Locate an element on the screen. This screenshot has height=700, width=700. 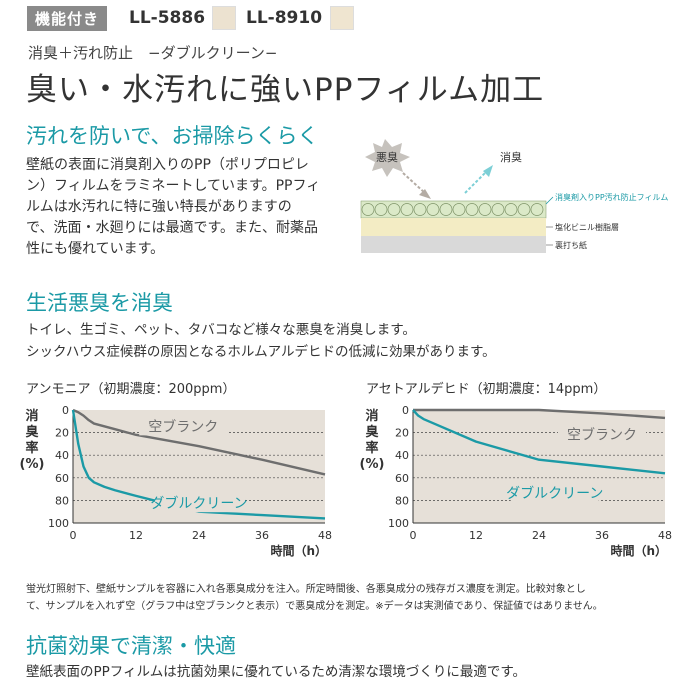
chart-right-title: アセトアルデヒド（初期濃度：14ppm） is located at coordinates (486, 389).